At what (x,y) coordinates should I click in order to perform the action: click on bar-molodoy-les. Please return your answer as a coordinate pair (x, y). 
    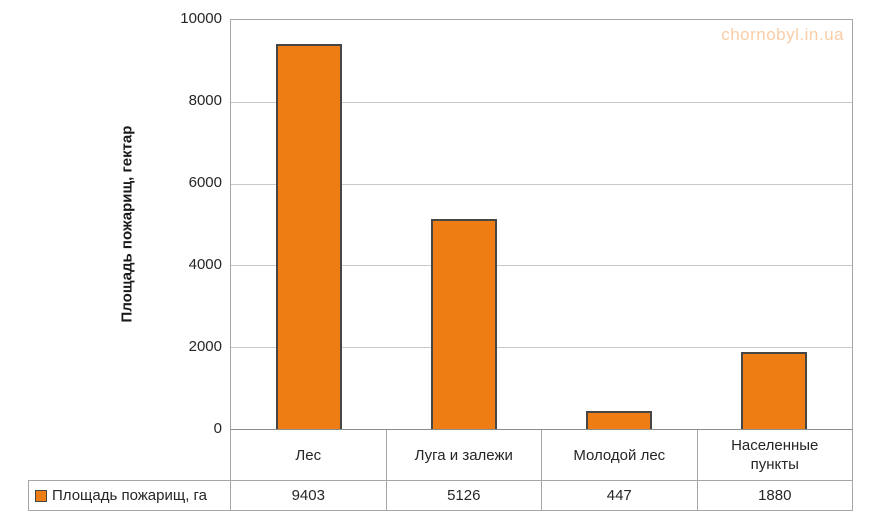
    Looking at the image, I should click on (619, 419).